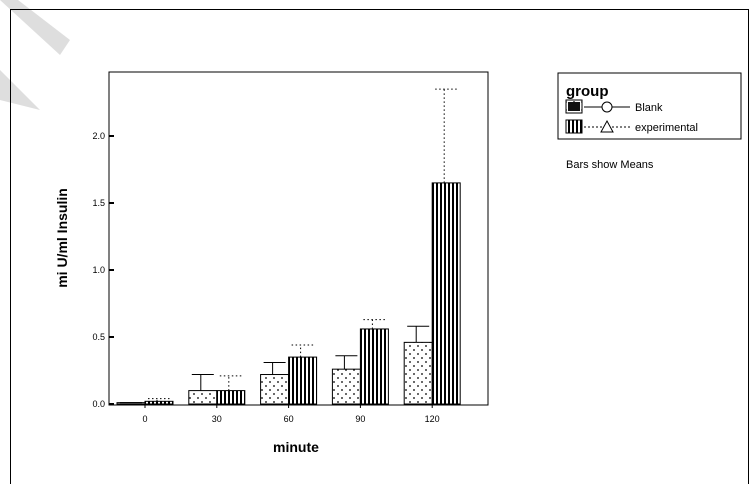  Describe the element at coordinates (98, 203) in the screenshot. I see `y-tick-label: 1.5` at that location.